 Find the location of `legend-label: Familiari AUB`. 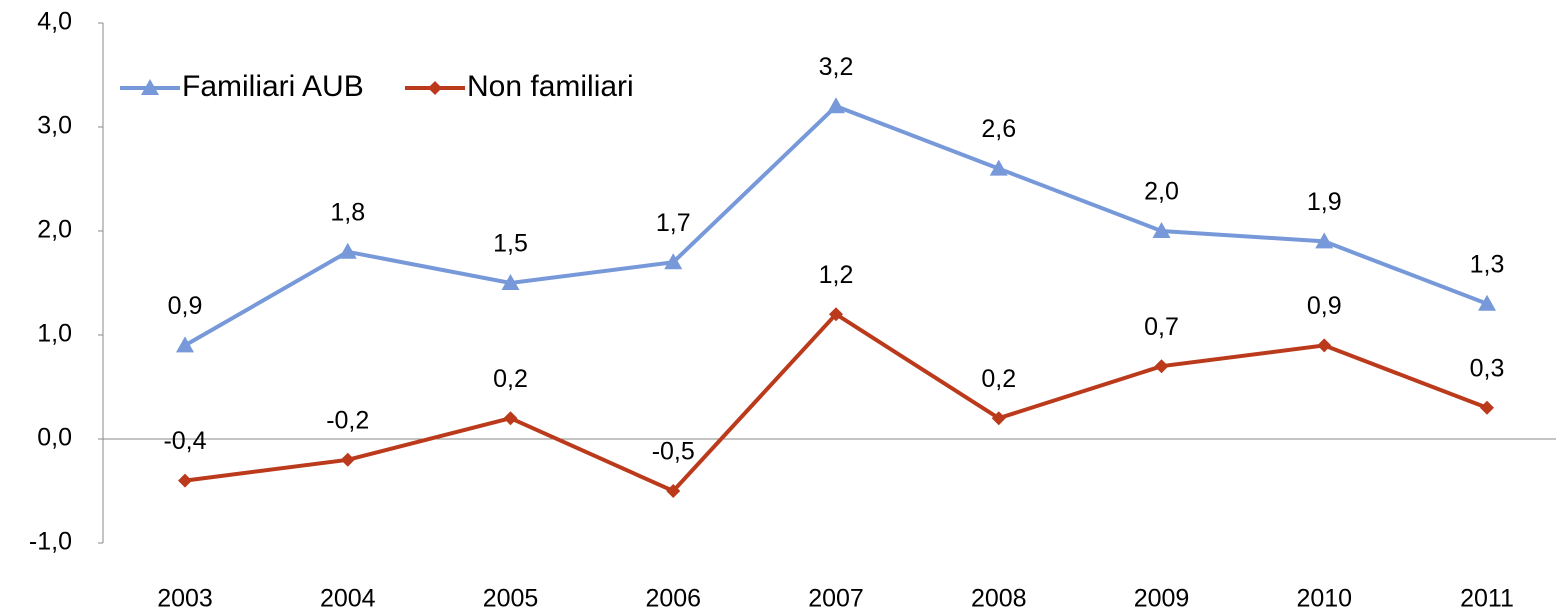

legend-label: Familiari AUB is located at coordinates (273, 86).